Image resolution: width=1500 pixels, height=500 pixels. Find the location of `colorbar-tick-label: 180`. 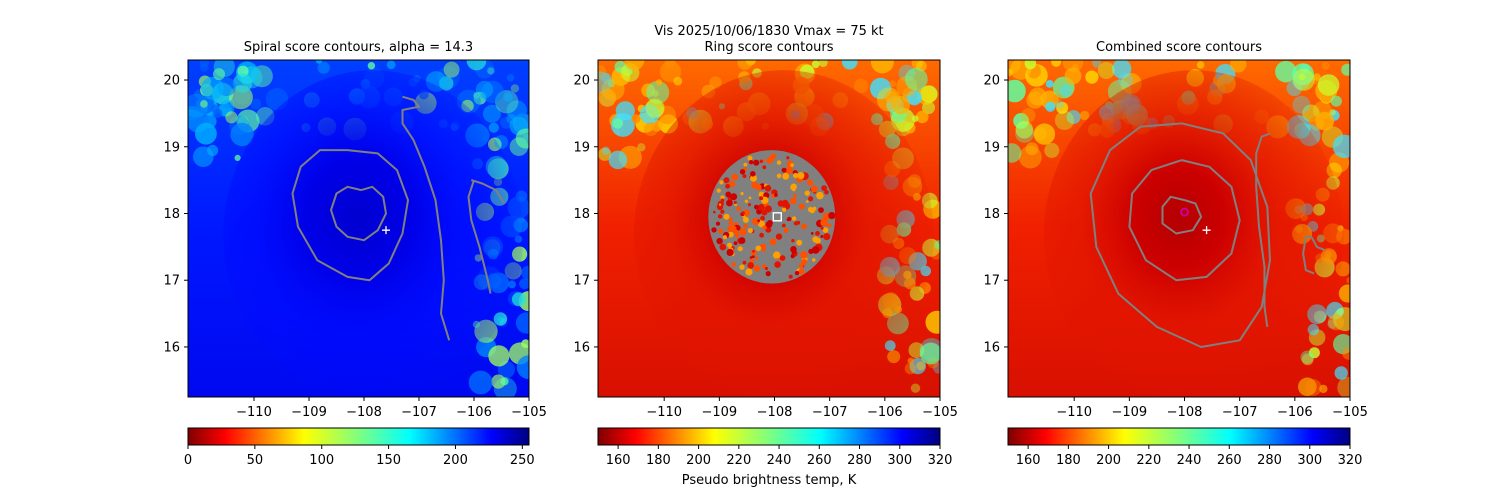

colorbar-tick-label: 180 is located at coordinates (658, 460).